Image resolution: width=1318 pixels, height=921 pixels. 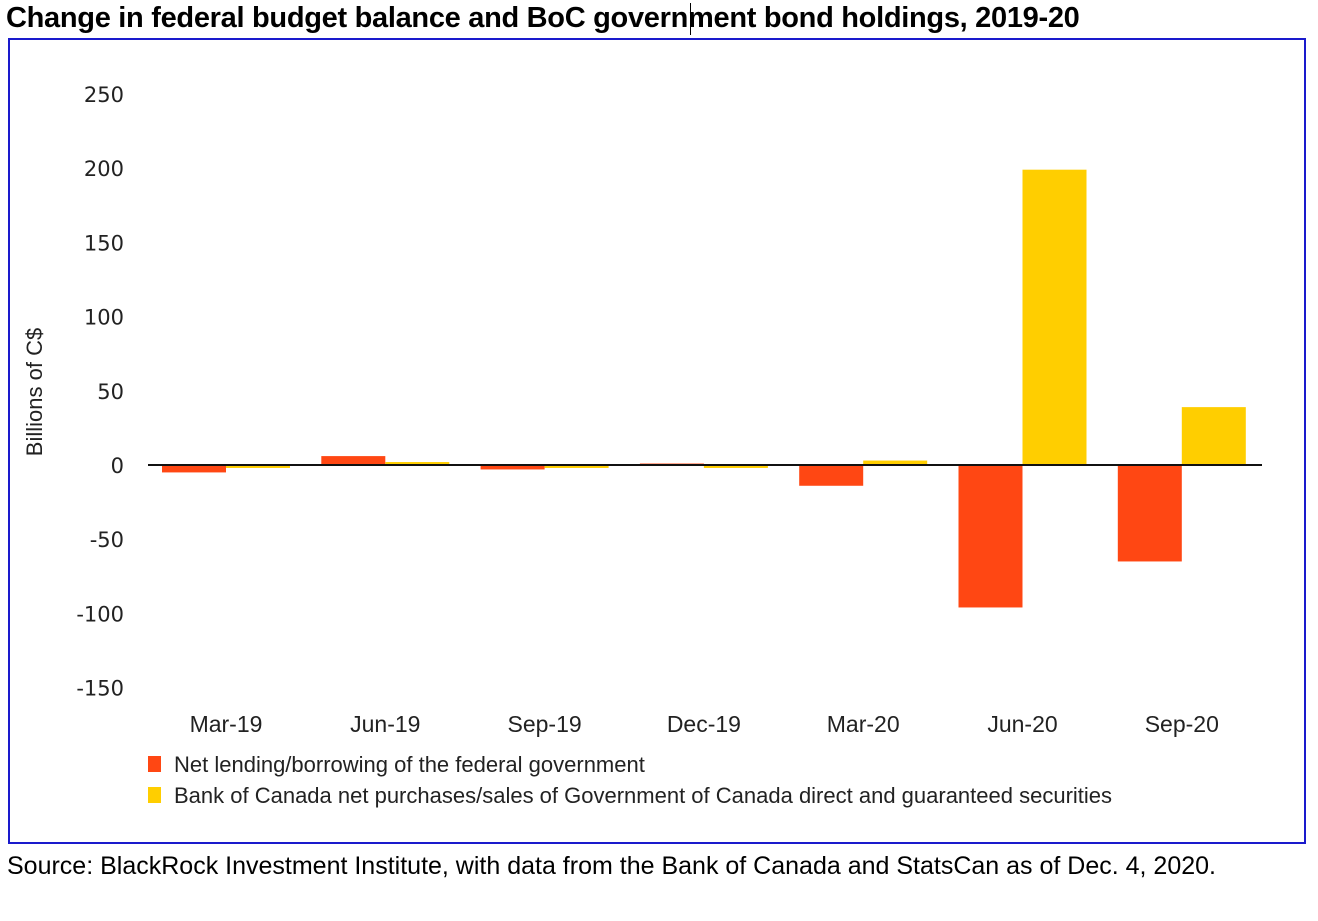 I want to click on y-tick-label: -100, so click(x=100, y=614).